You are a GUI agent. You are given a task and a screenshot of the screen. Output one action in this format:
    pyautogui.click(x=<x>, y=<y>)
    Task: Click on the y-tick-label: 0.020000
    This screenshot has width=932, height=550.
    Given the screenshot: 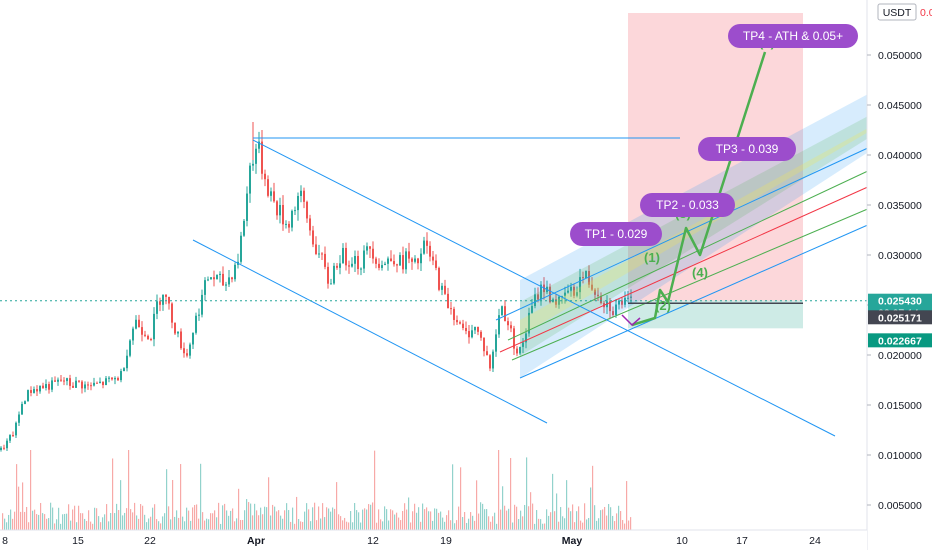 What is the action you would take?
    pyautogui.click(x=900, y=356)
    